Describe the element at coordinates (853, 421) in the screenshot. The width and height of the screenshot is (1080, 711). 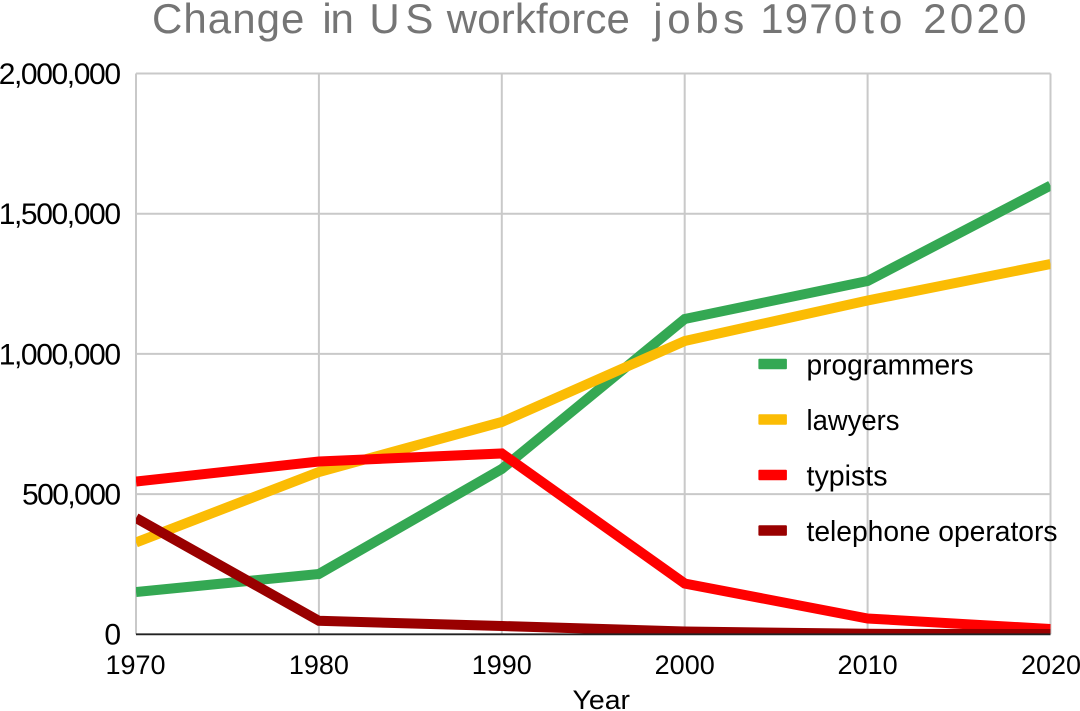
I see `svg-text: lawyers` at that location.